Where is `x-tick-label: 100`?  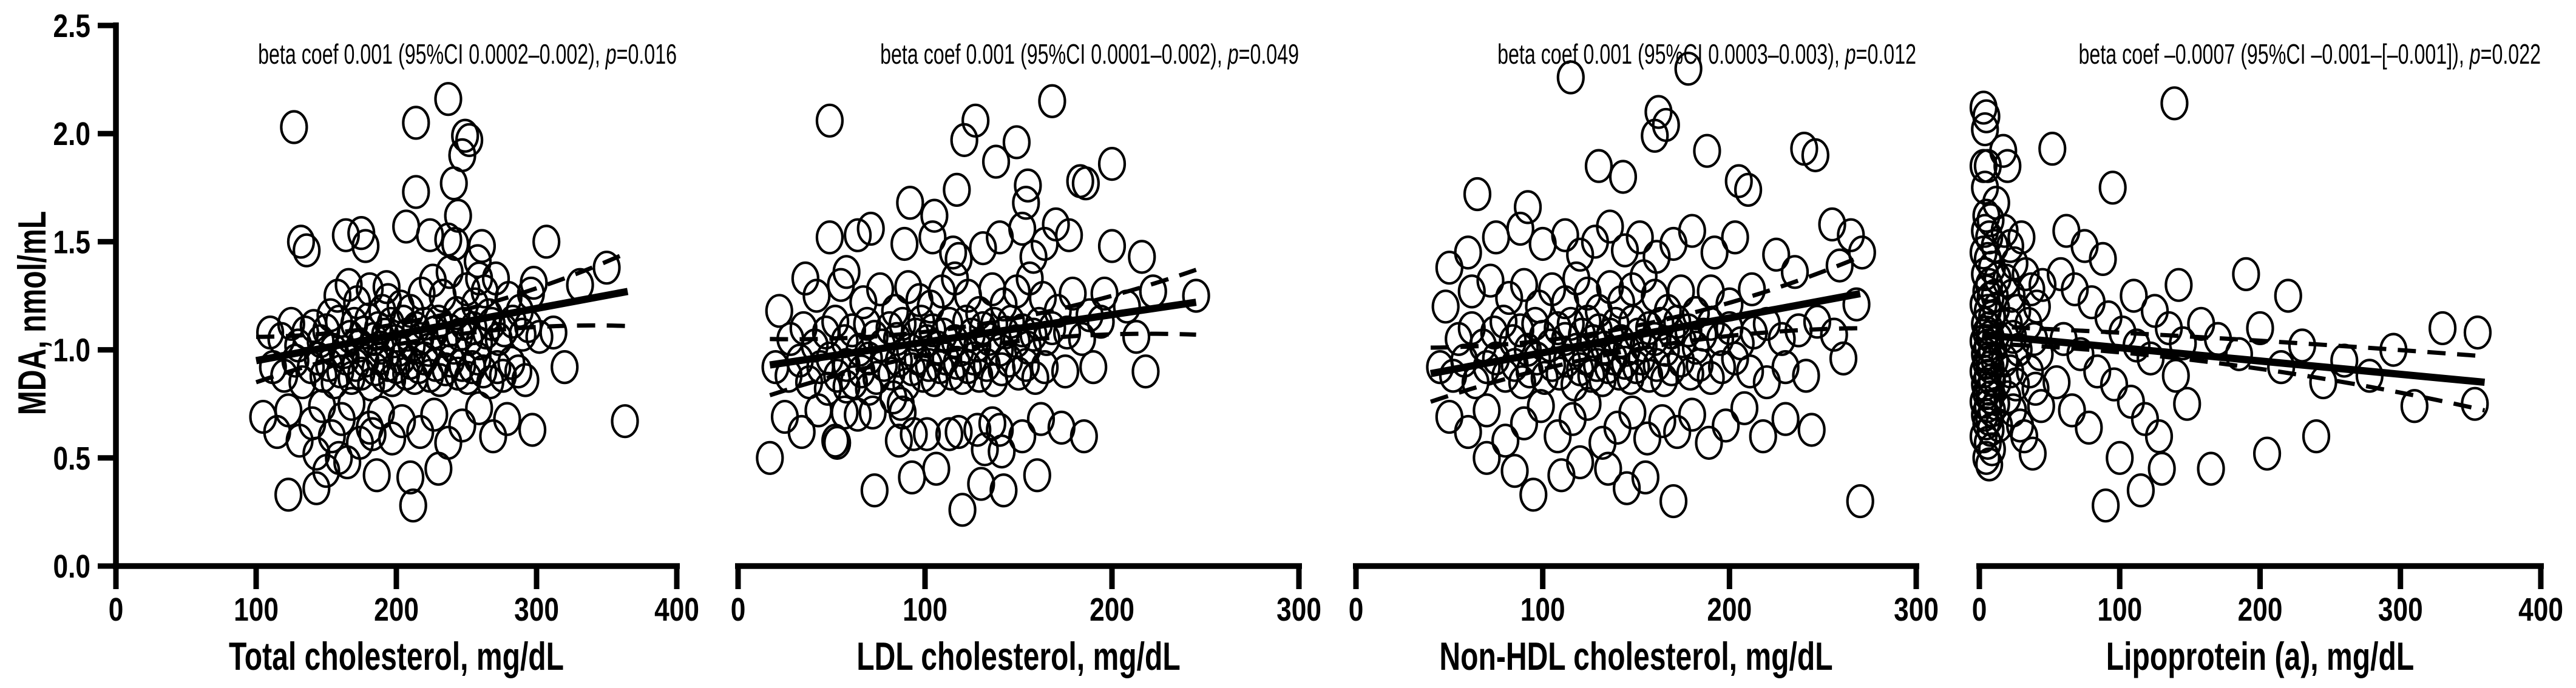 x-tick-label: 100 is located at coordinates (2119, 610).